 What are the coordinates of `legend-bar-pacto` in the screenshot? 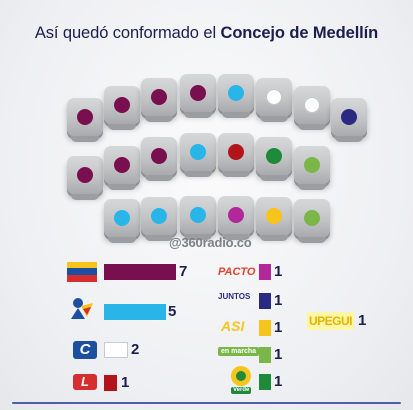 It's located at (265, 272).